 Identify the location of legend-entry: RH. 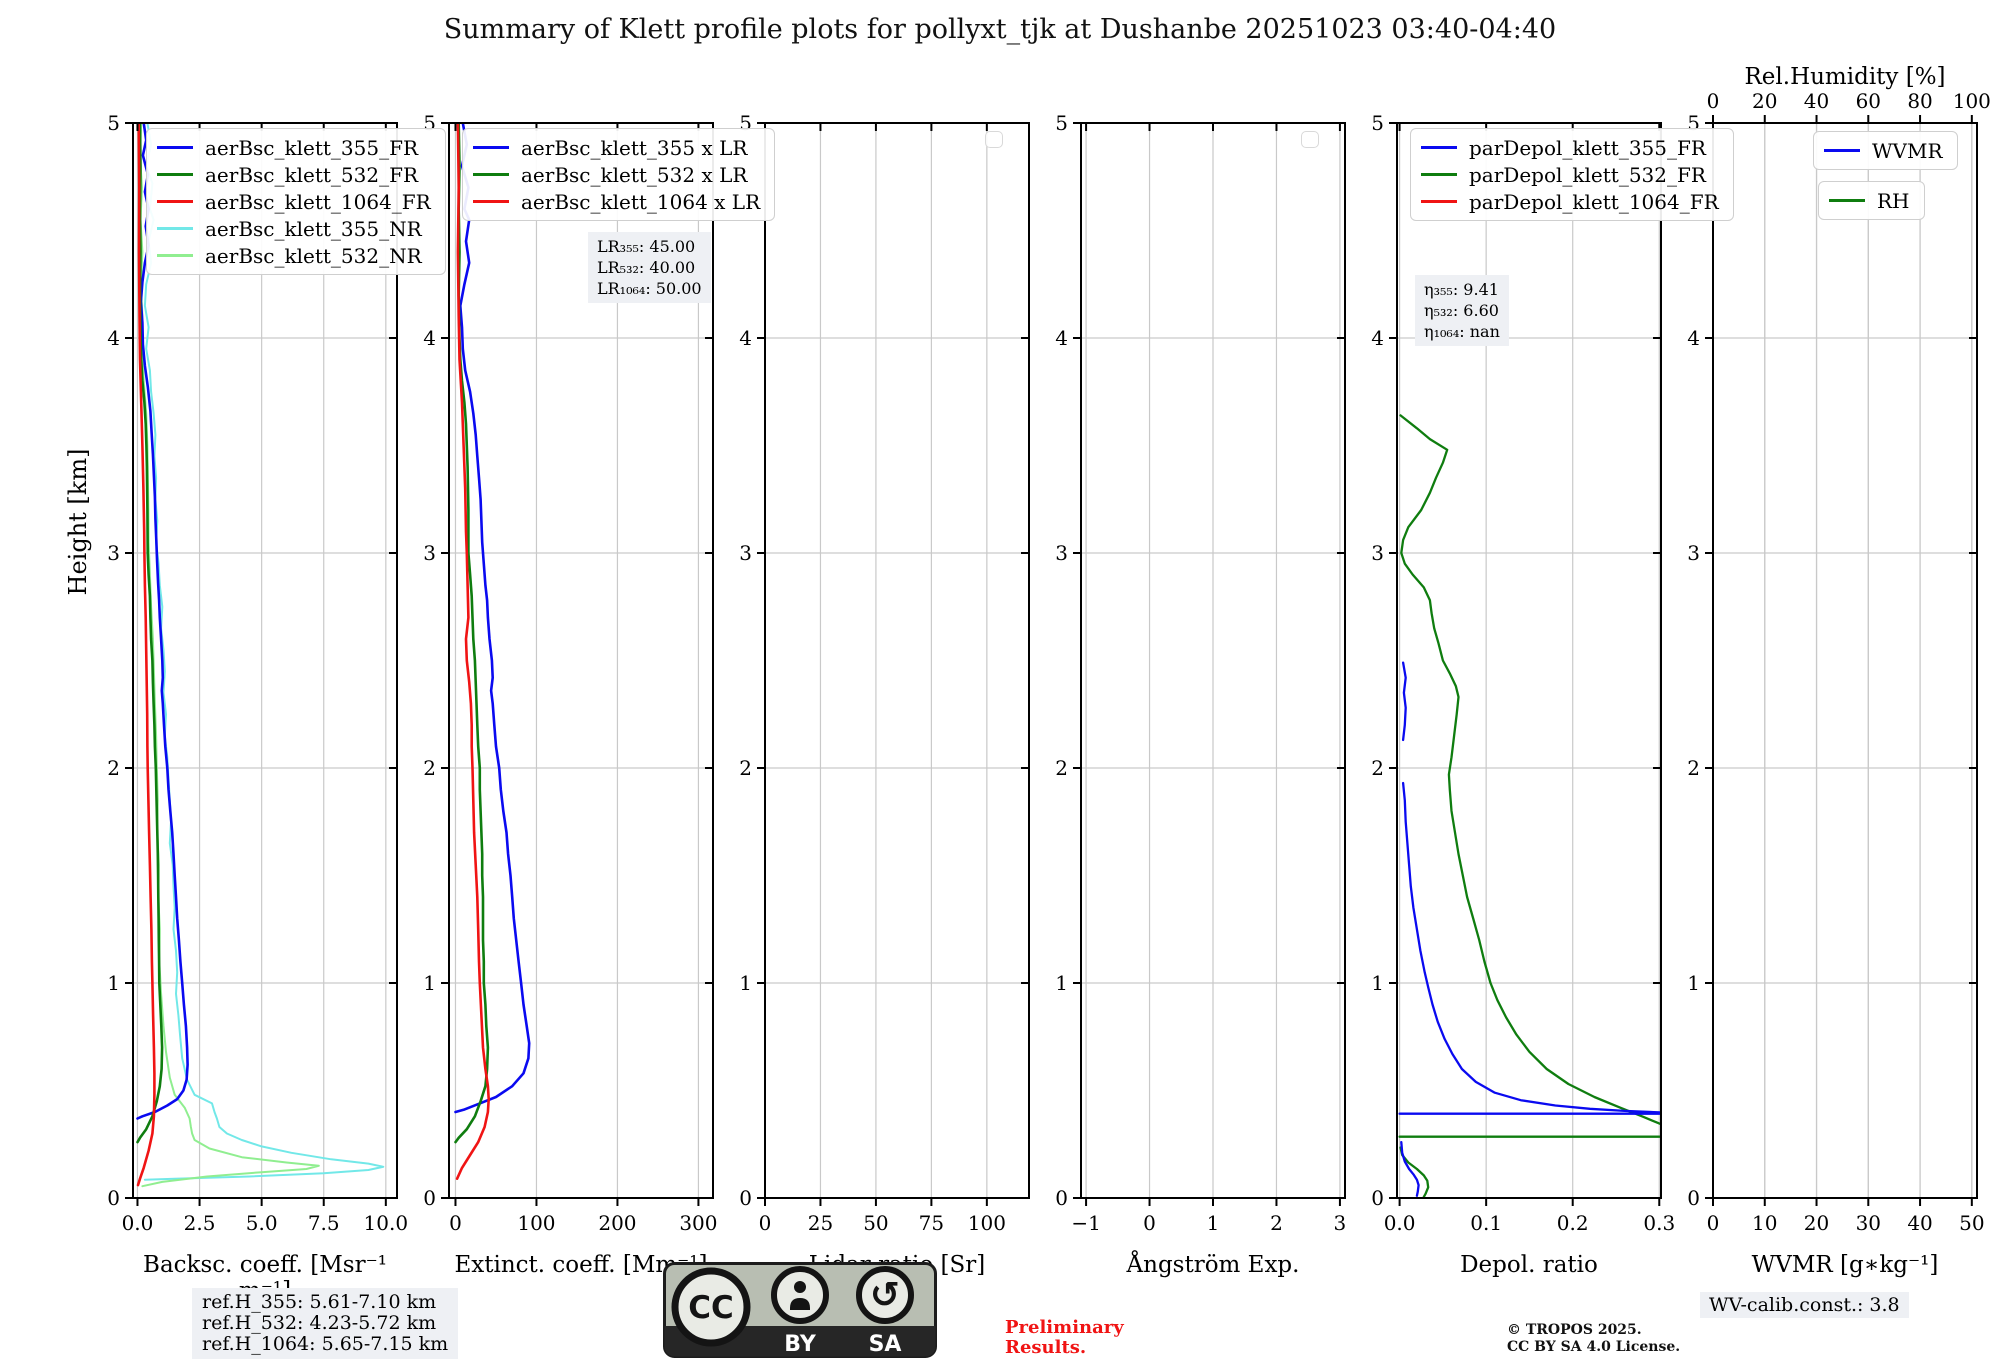
(1869, 200).